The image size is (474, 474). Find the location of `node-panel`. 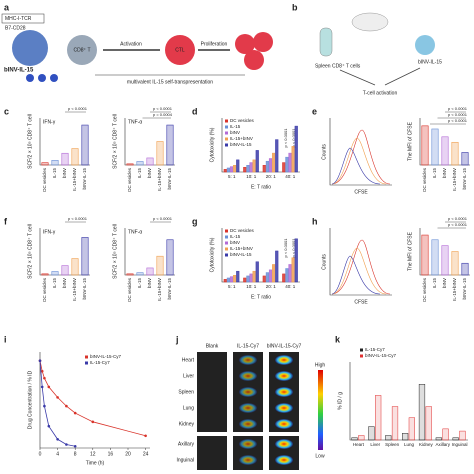

node-panel is located at coordinates (212, 453).